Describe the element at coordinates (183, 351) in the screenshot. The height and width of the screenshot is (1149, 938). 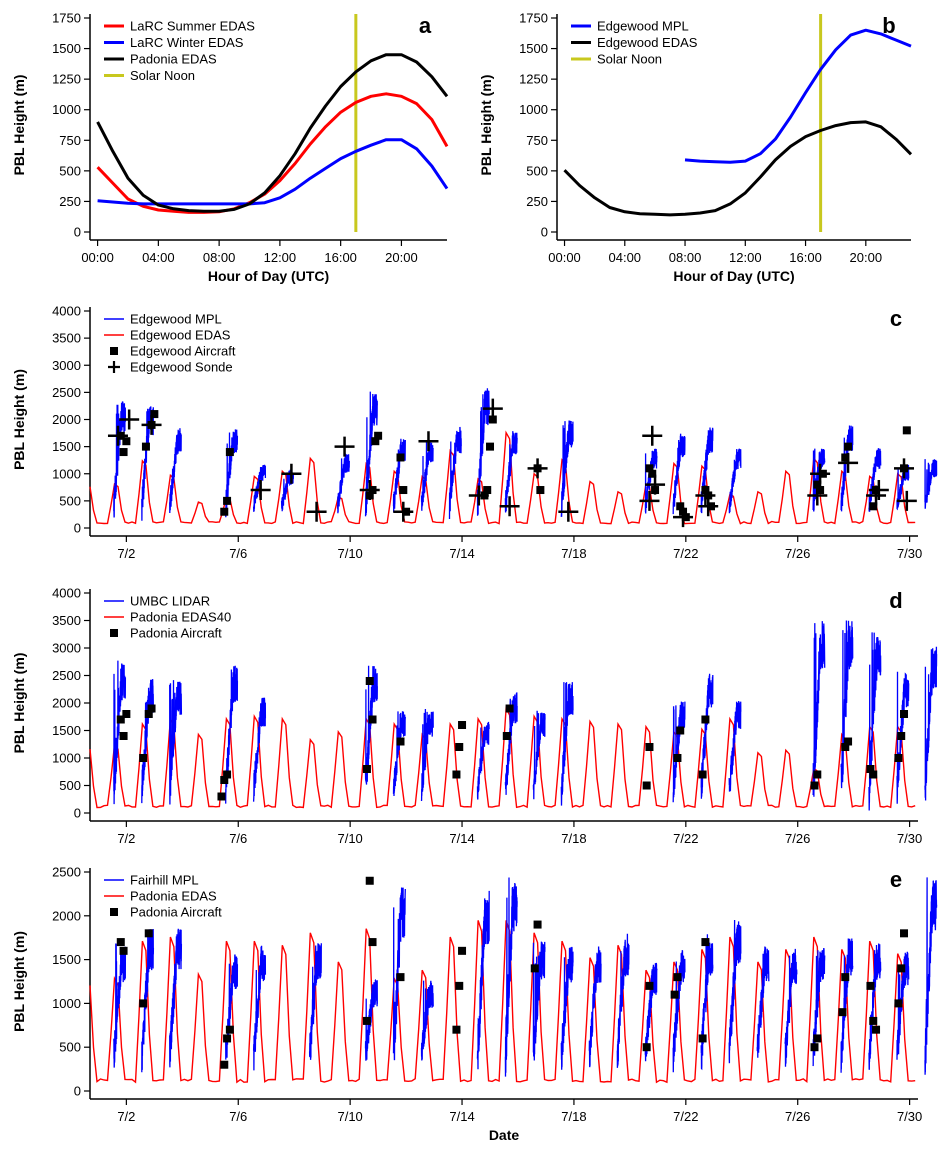
I see `legend-label: Edgewood Aircraft` at that location.